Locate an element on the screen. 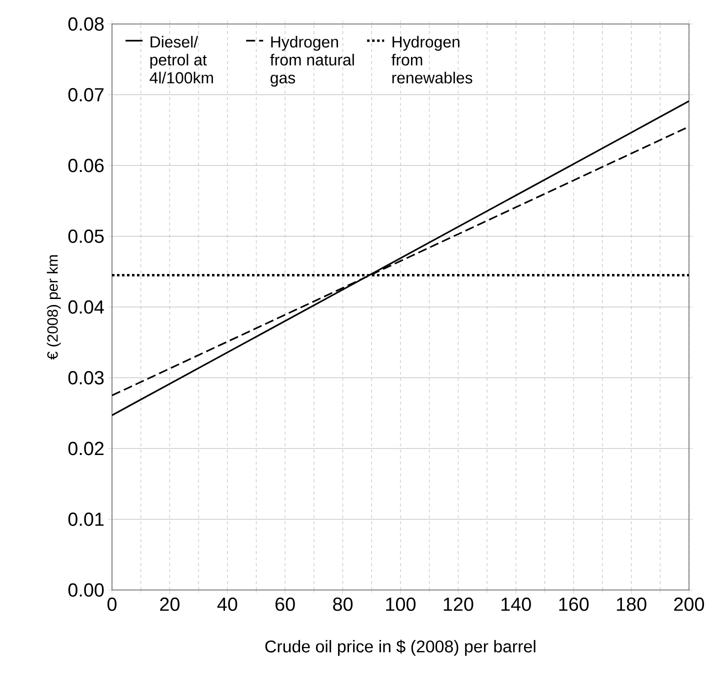 The width and height of the screenshot is (726, 696). y-tick-label: 0.00 is located at coordinates (86, 590).